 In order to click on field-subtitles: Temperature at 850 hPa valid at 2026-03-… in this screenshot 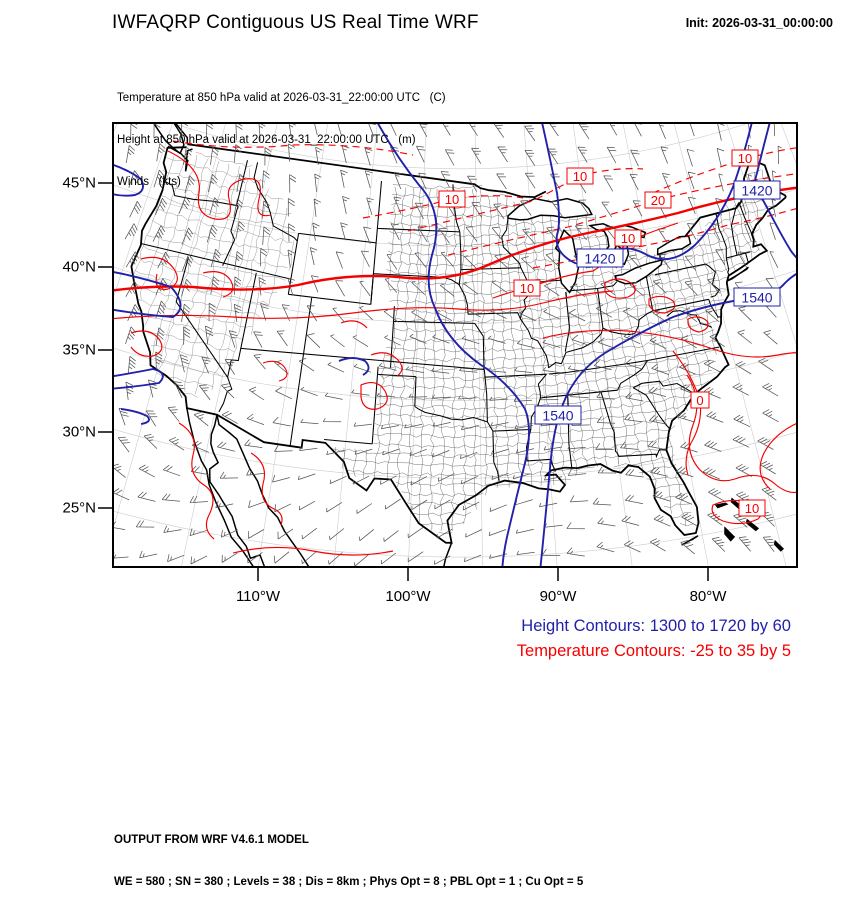, I will do `click(281, 133)`.